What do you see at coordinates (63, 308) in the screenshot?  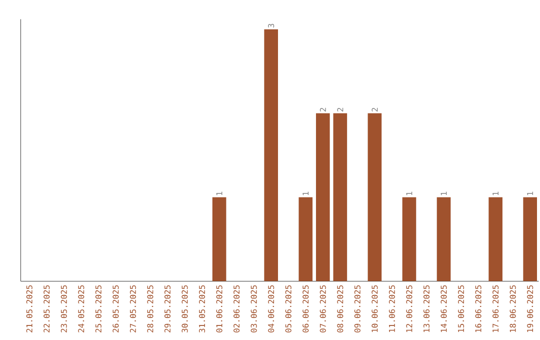 I see `x-tick-label: 23.05.2025` at bounding box center [63, 308].